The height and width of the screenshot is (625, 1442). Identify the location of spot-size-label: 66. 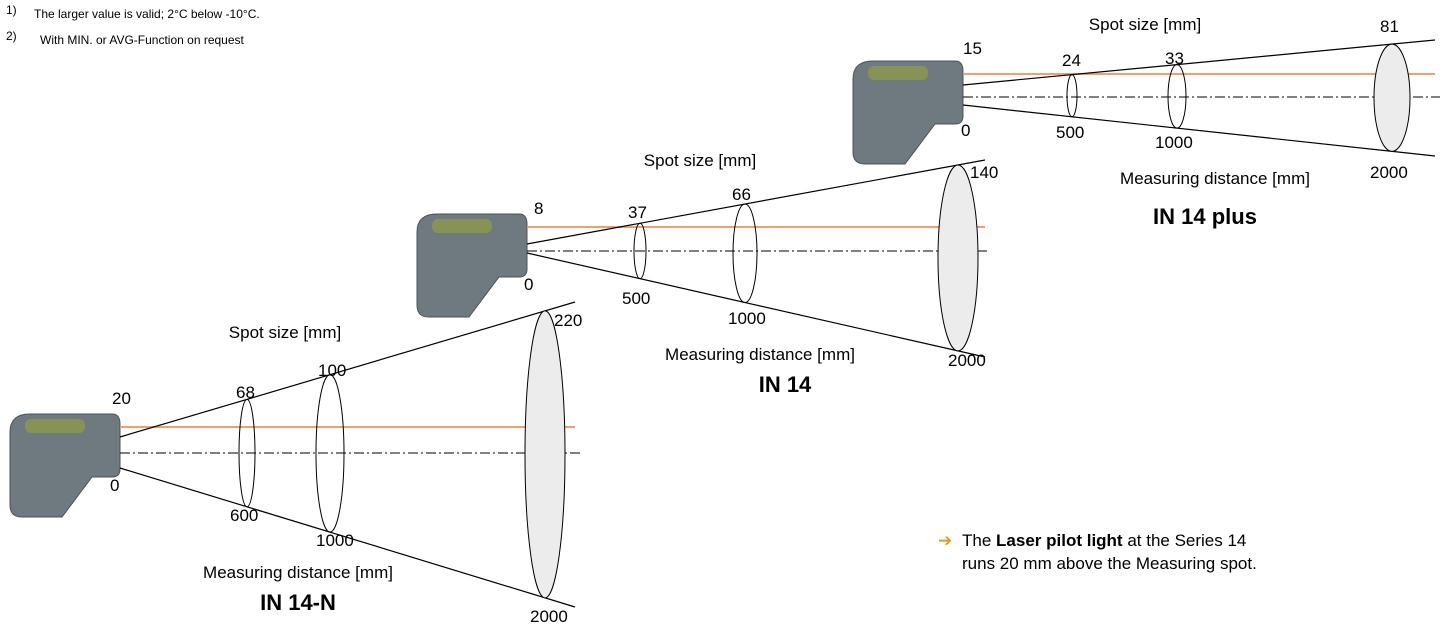
(741, 194).